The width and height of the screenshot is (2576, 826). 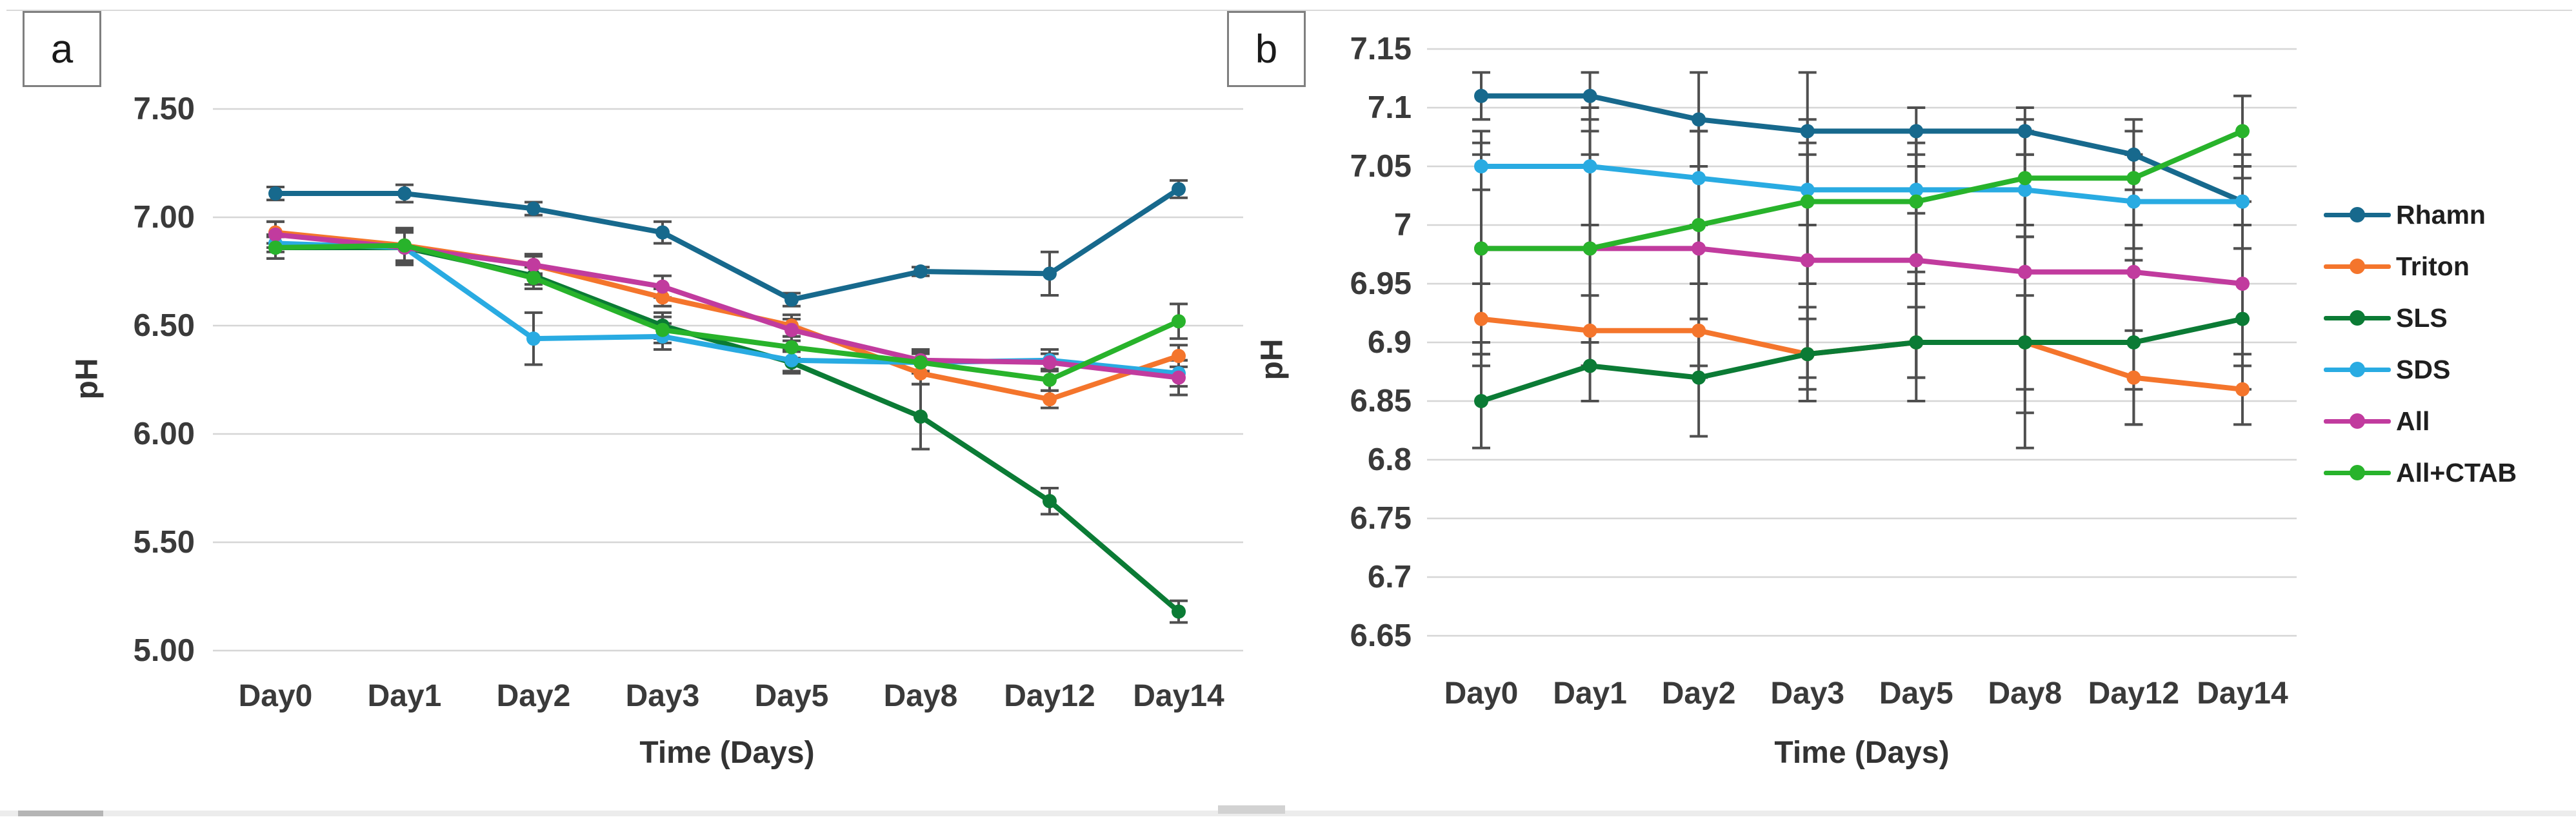 What do you see at coordinates (1251, 810) in the screenshot?
I see `bottom-divider-tab` at bounding box center [1251, 810].